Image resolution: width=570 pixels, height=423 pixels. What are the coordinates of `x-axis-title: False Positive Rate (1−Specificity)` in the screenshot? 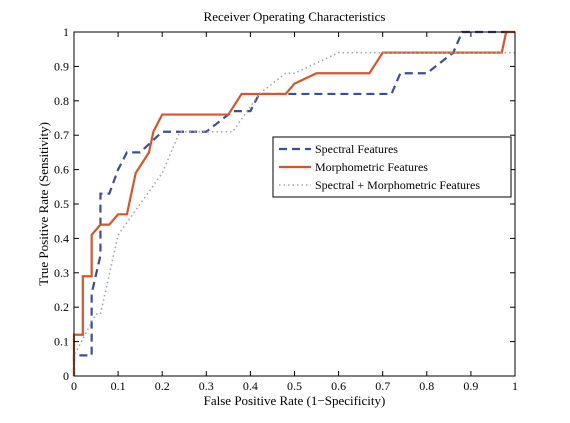 It's located at (295, 400).